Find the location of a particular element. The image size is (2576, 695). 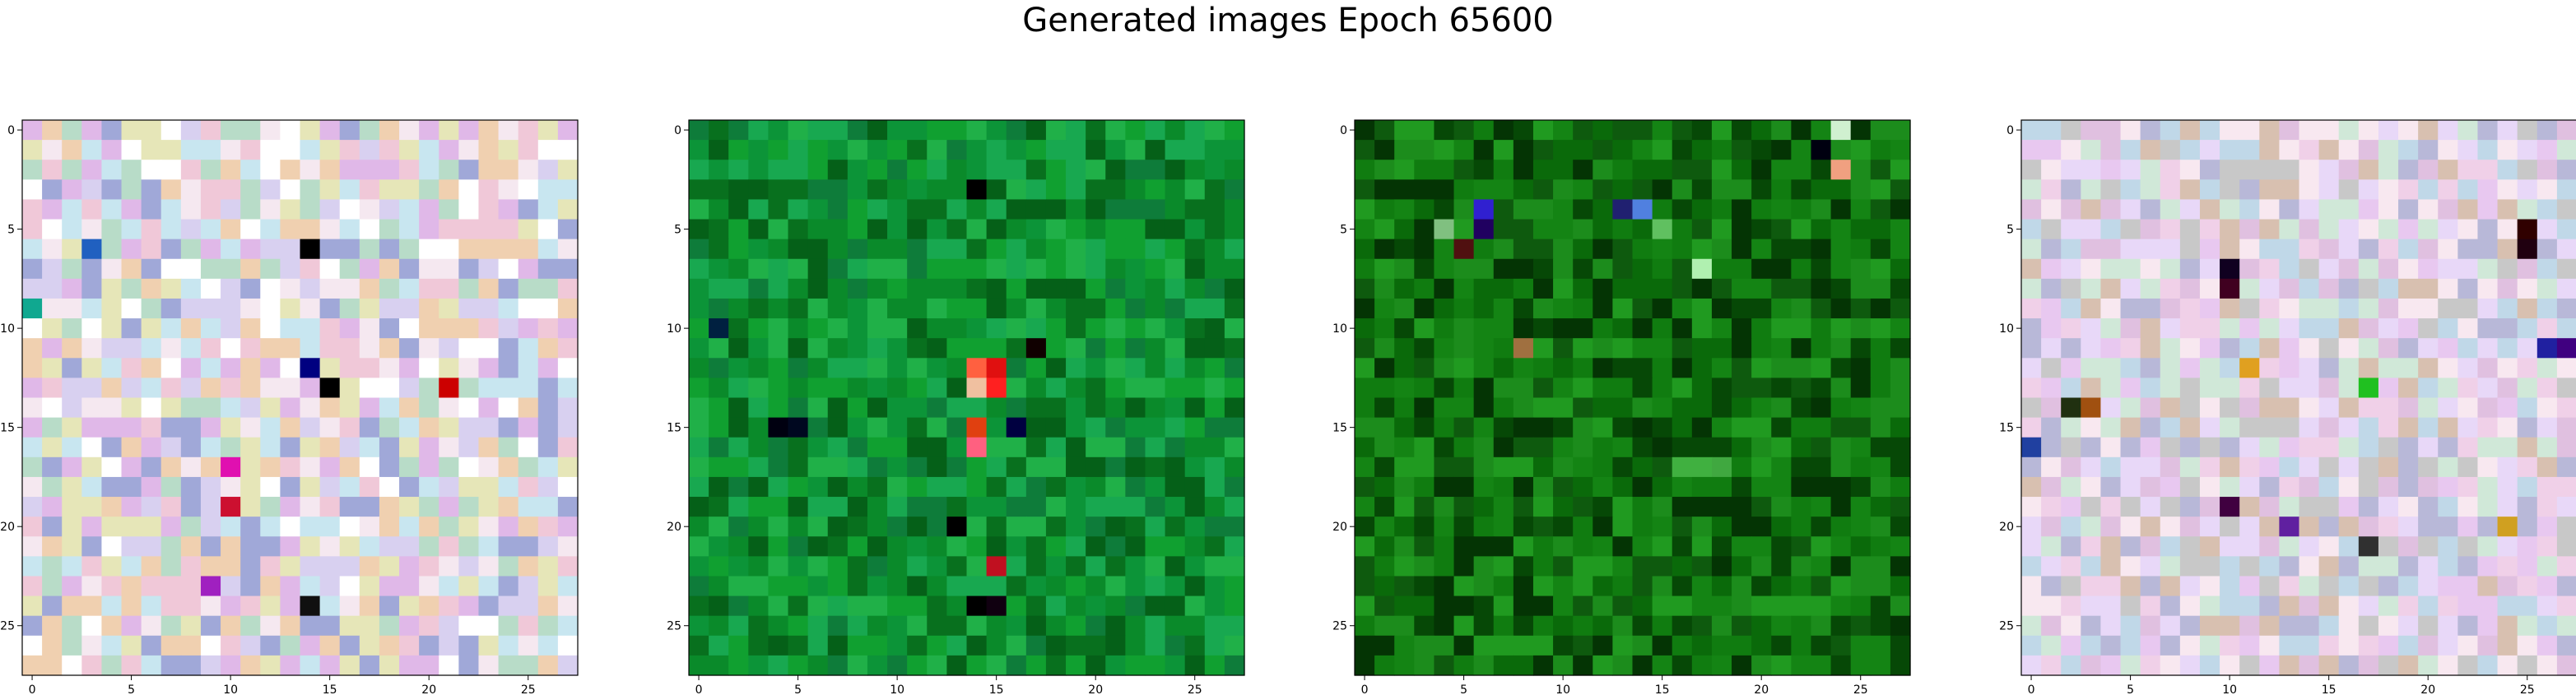

y-tick-label: 5 is located at coordinates (11, 230).